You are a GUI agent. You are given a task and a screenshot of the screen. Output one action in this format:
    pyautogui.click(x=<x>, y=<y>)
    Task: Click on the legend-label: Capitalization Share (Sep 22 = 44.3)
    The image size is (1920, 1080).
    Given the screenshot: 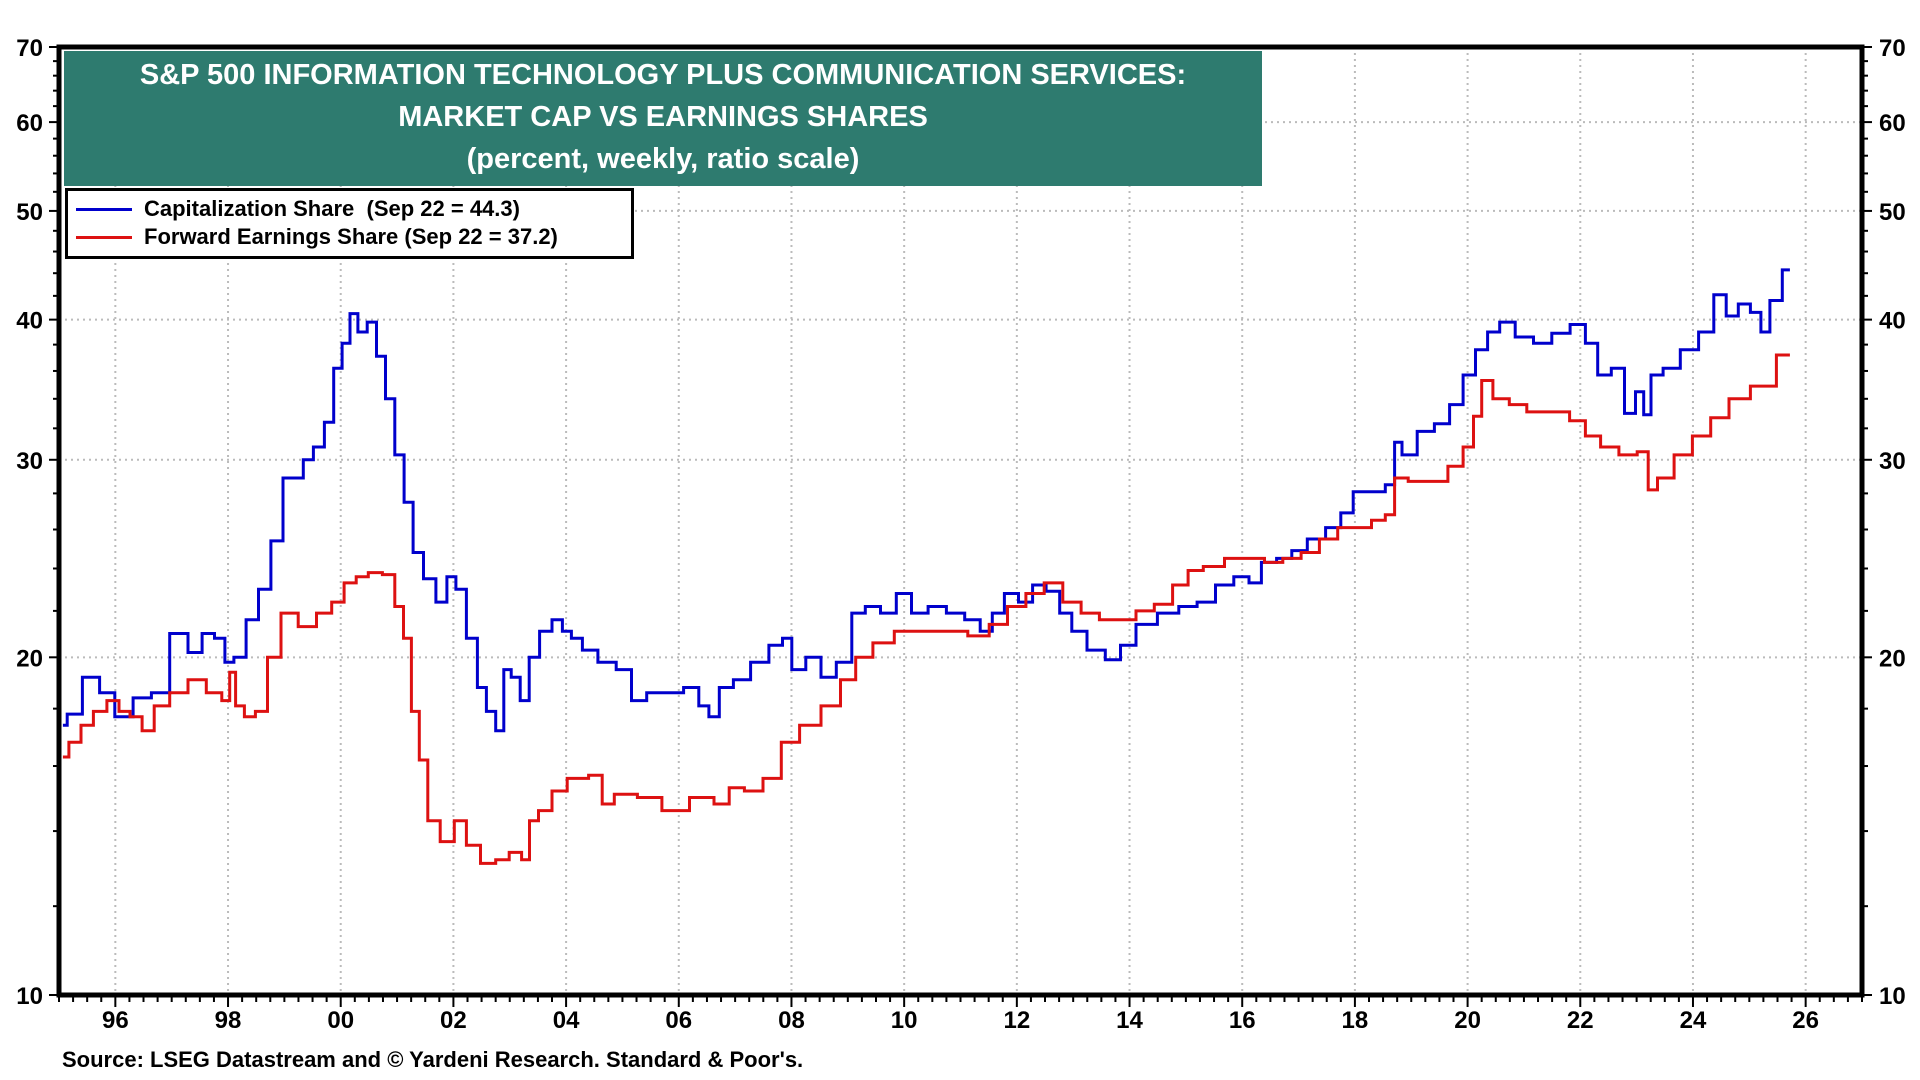 What is the action you would take?
    pyautogui.click(x=332, y=208)
    